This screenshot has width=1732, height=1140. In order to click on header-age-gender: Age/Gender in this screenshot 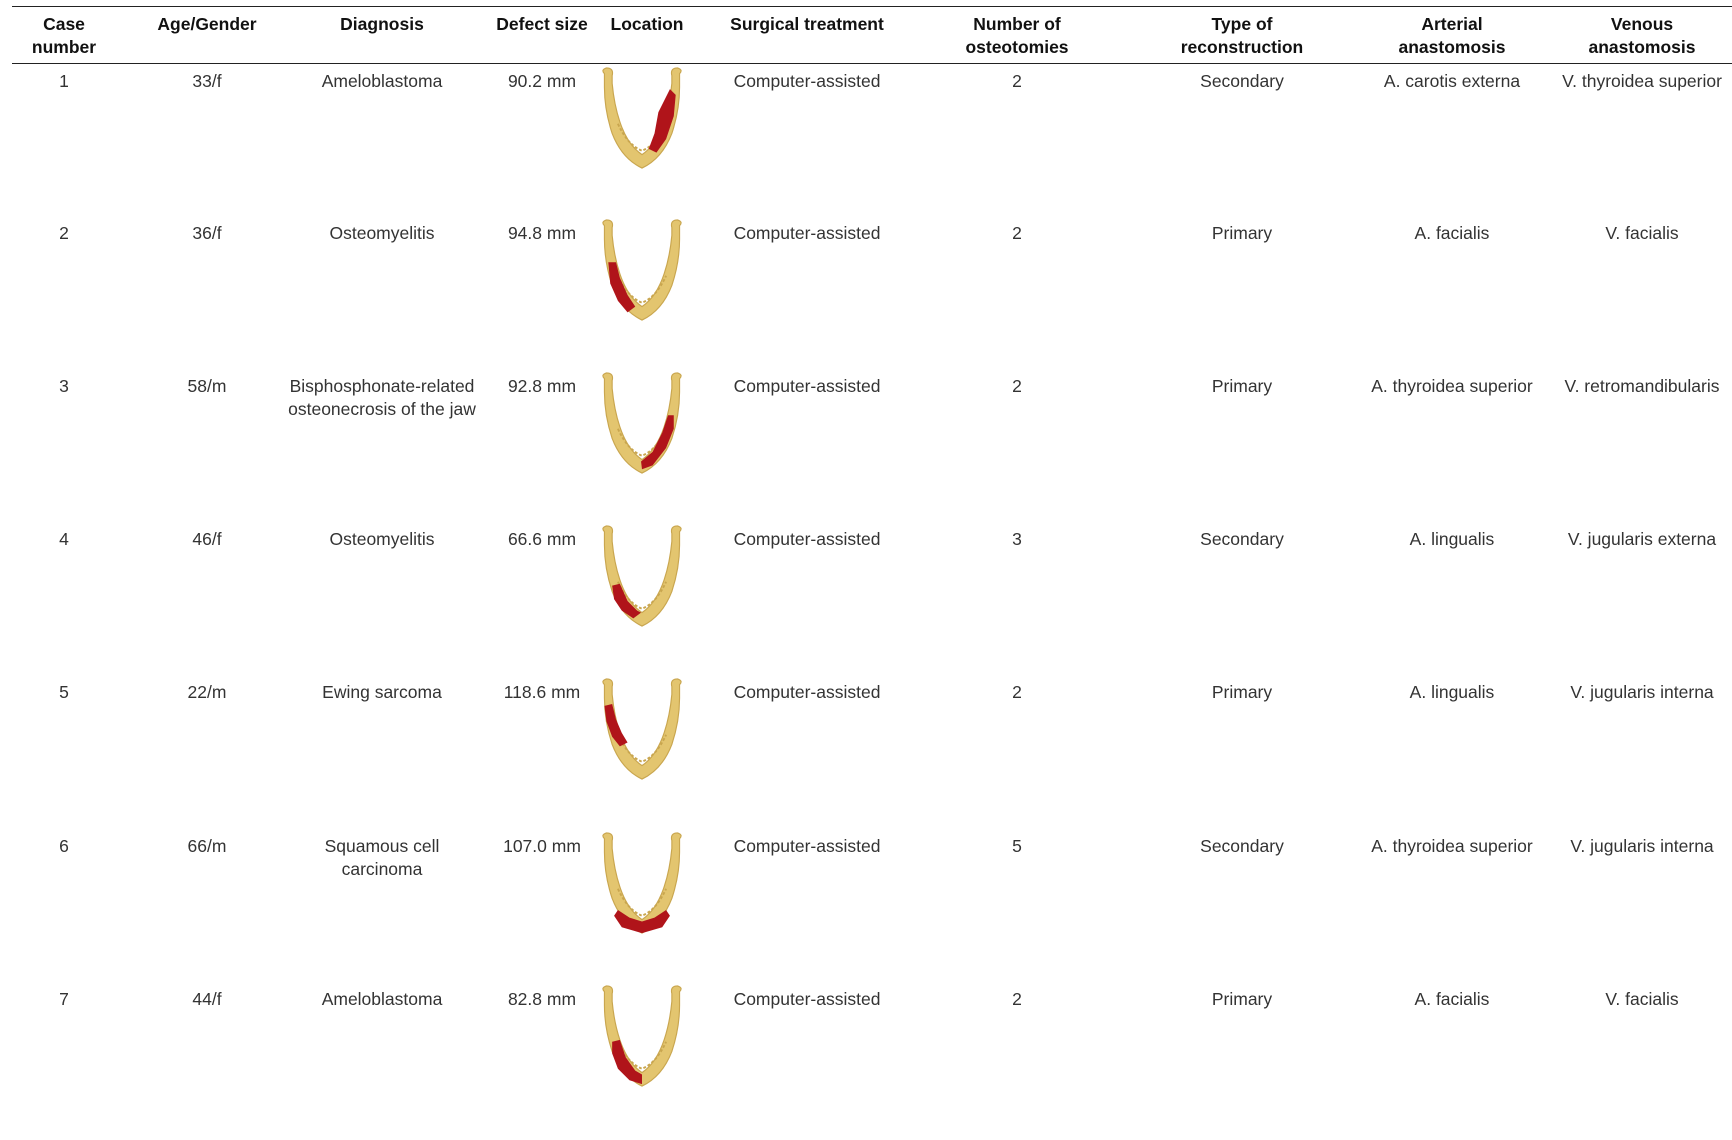, I will do `click(207, 24)`.